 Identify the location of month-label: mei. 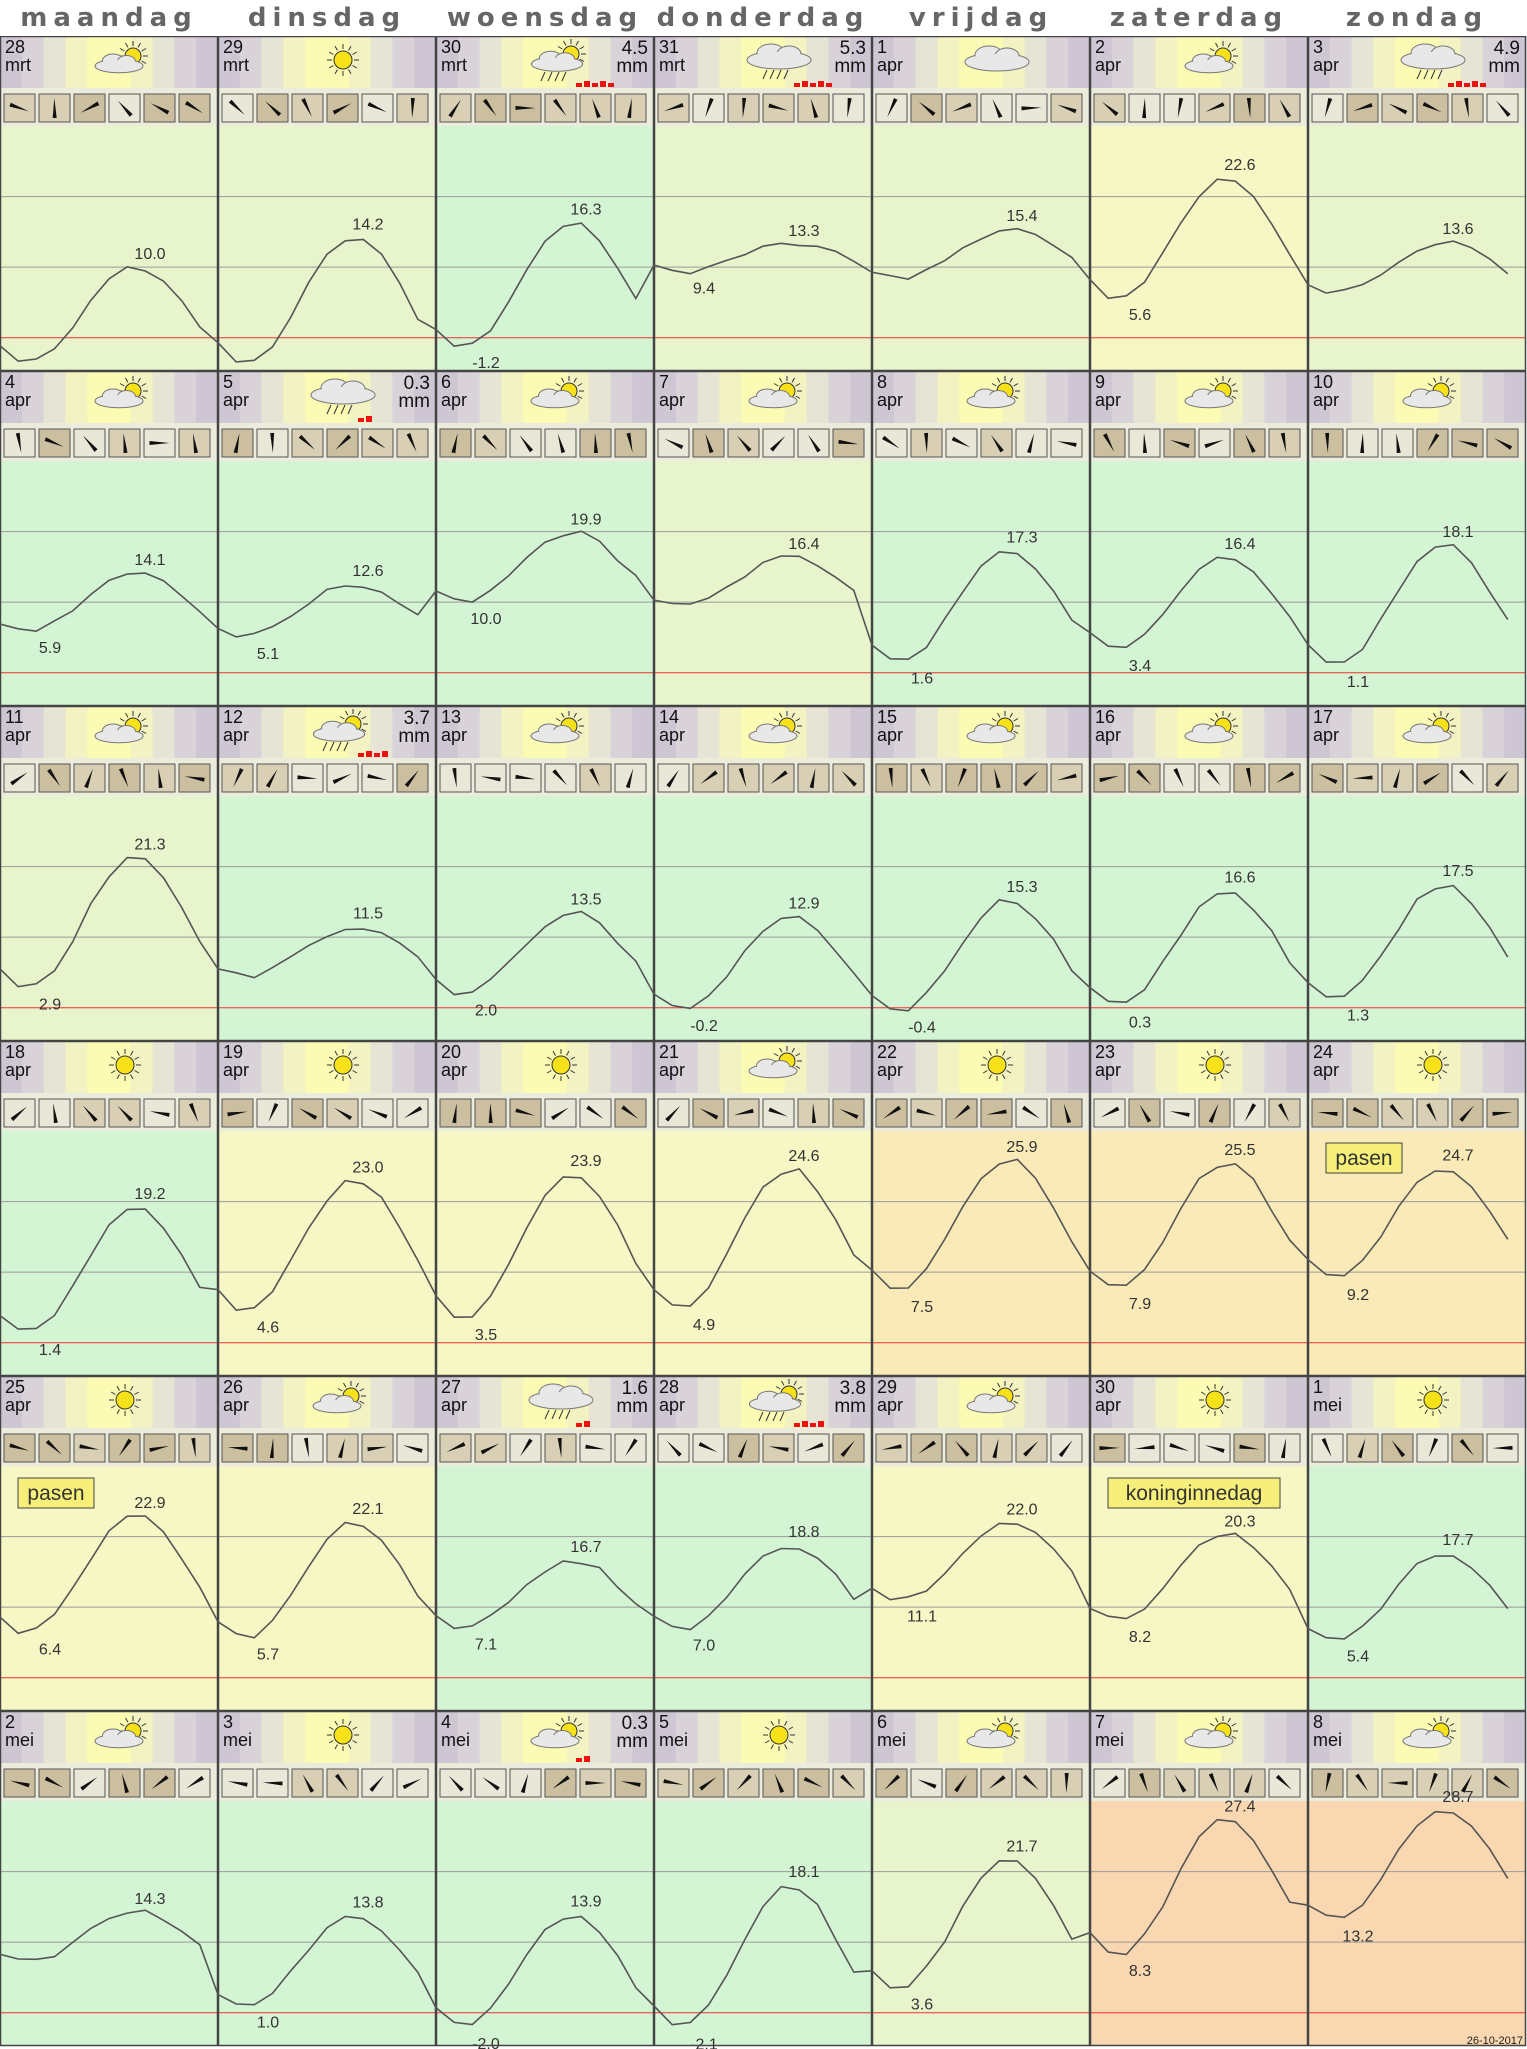
(1327, 1740).